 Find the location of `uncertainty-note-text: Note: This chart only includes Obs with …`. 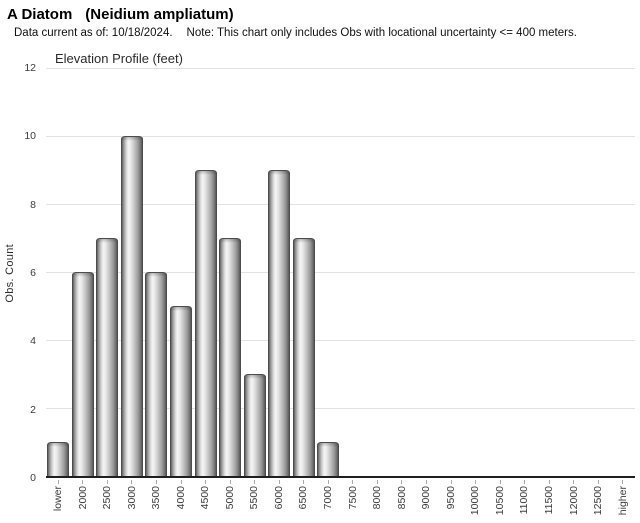

uncertainty-note-text: Note: This chart only includes Obs with … is located at coordinates (381, 33).